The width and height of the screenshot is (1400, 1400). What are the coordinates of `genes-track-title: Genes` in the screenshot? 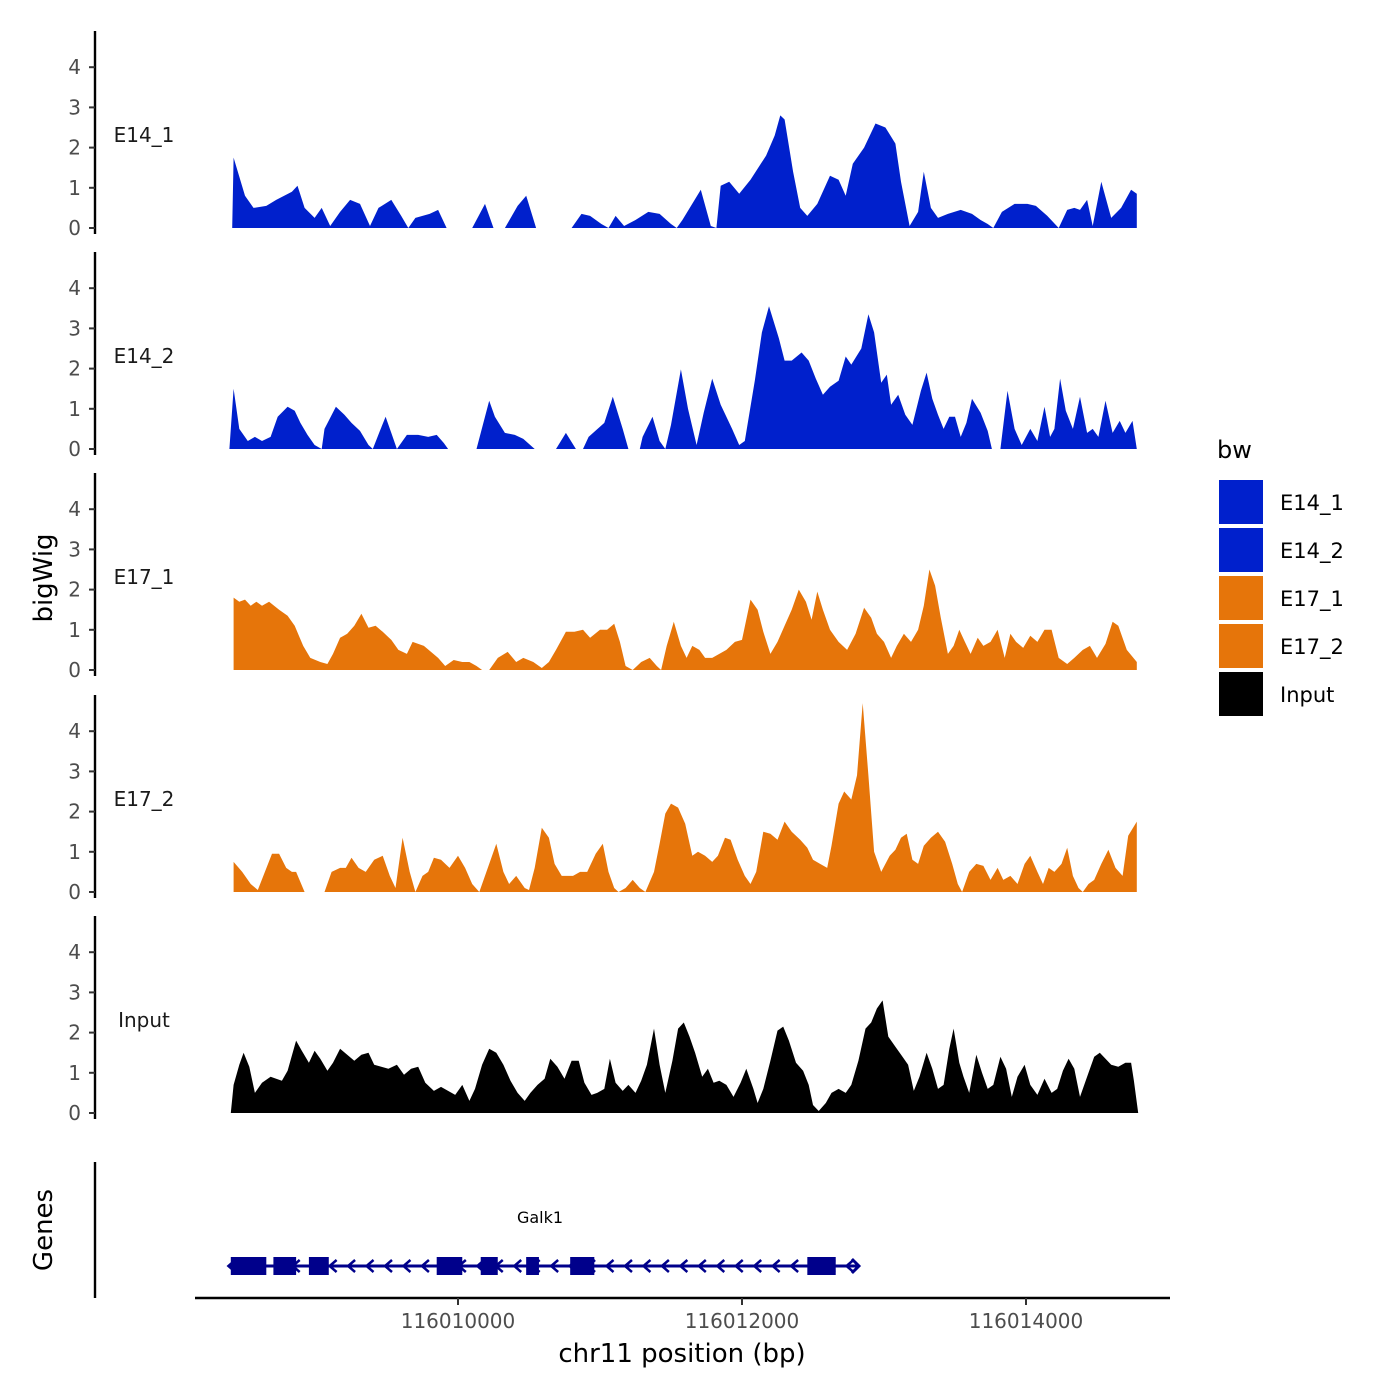 It's located at (44, 1230).